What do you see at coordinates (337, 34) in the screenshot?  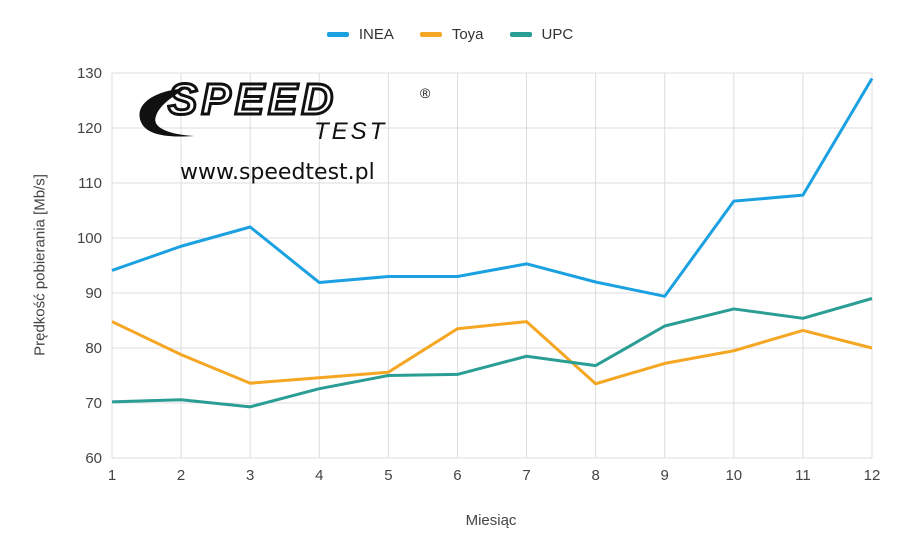 I see `legend-swatch-inea` at bounding box center [337, 34].